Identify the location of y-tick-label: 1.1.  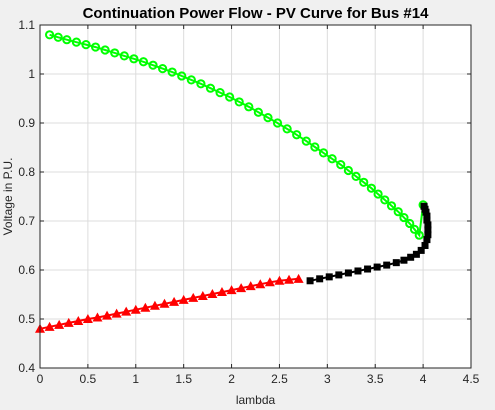
(26, 25).